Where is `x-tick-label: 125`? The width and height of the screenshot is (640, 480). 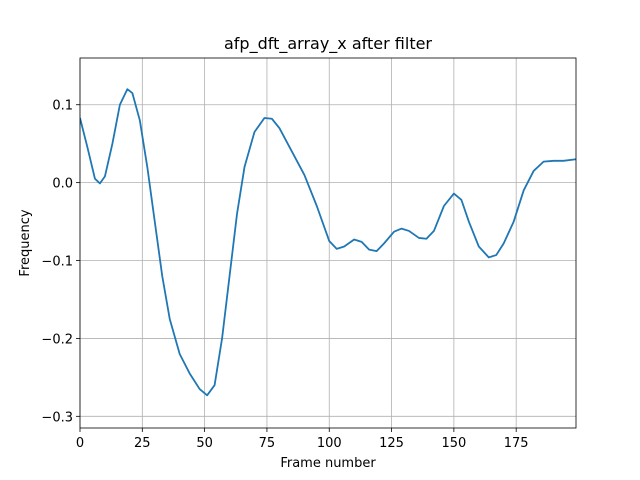 x-tick-label: 125 is located at coordinates (391, 443).